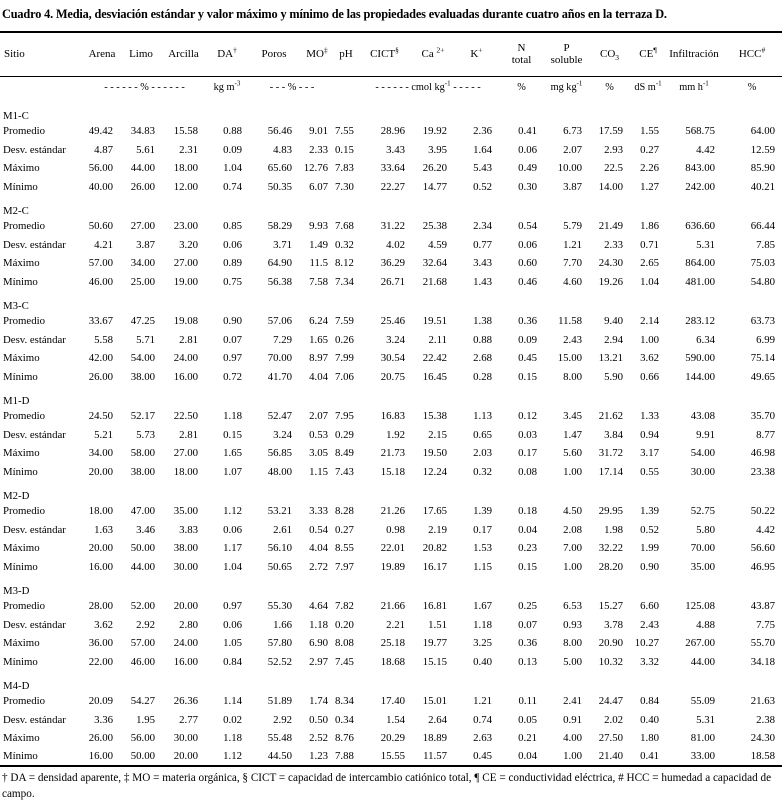  Describe the element at coordinates (232, 149) in the screenshot. I see `value-cell: 0.09` at that location.